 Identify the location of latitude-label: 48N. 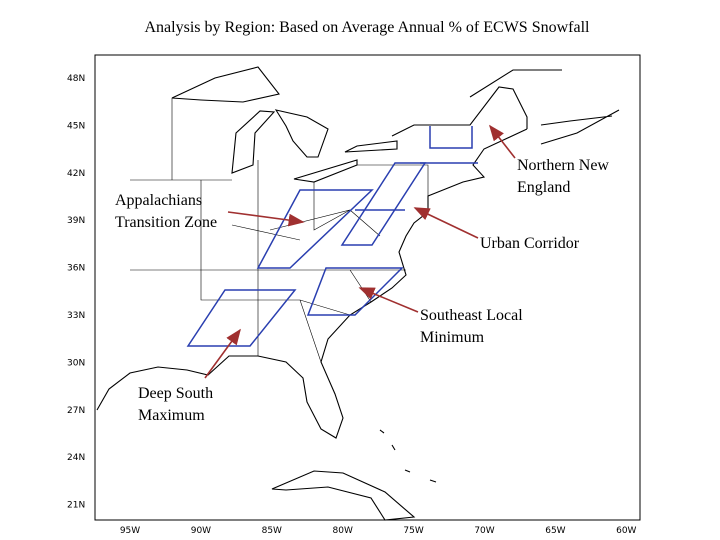
(76, 79).